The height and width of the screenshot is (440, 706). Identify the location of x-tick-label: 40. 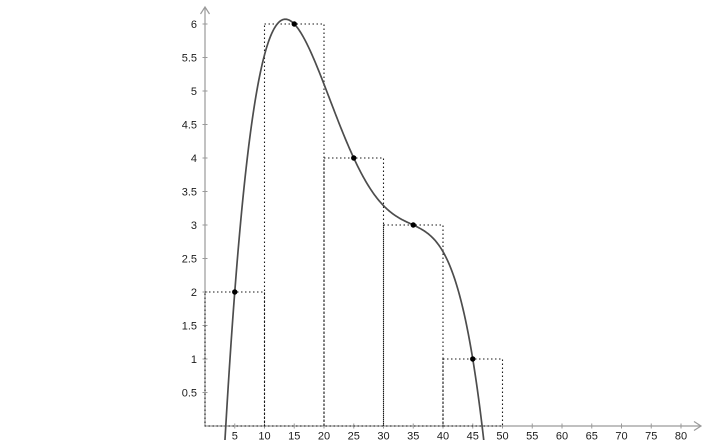
(443, 435).